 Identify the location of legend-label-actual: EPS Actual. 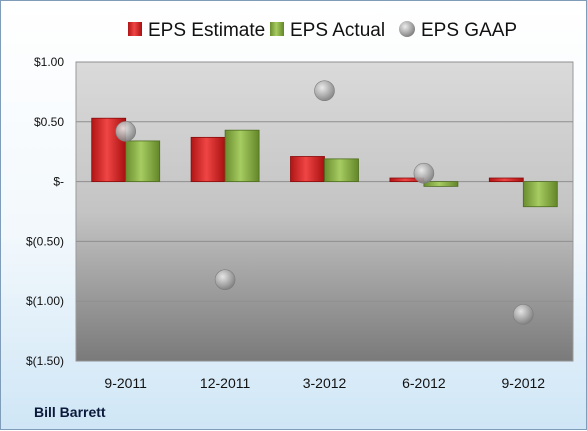
(337, 30).